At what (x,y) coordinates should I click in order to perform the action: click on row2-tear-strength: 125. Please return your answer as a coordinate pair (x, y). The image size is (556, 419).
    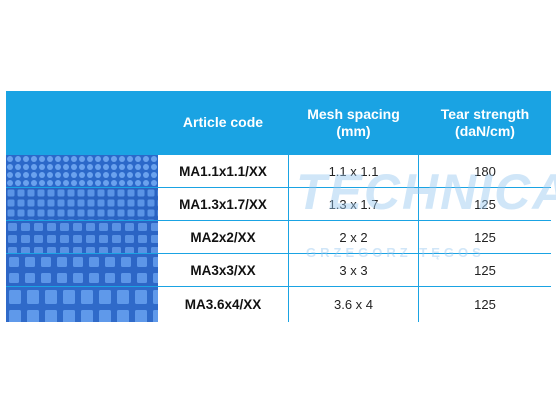
    Looking at the image, I should click on (485, 204).